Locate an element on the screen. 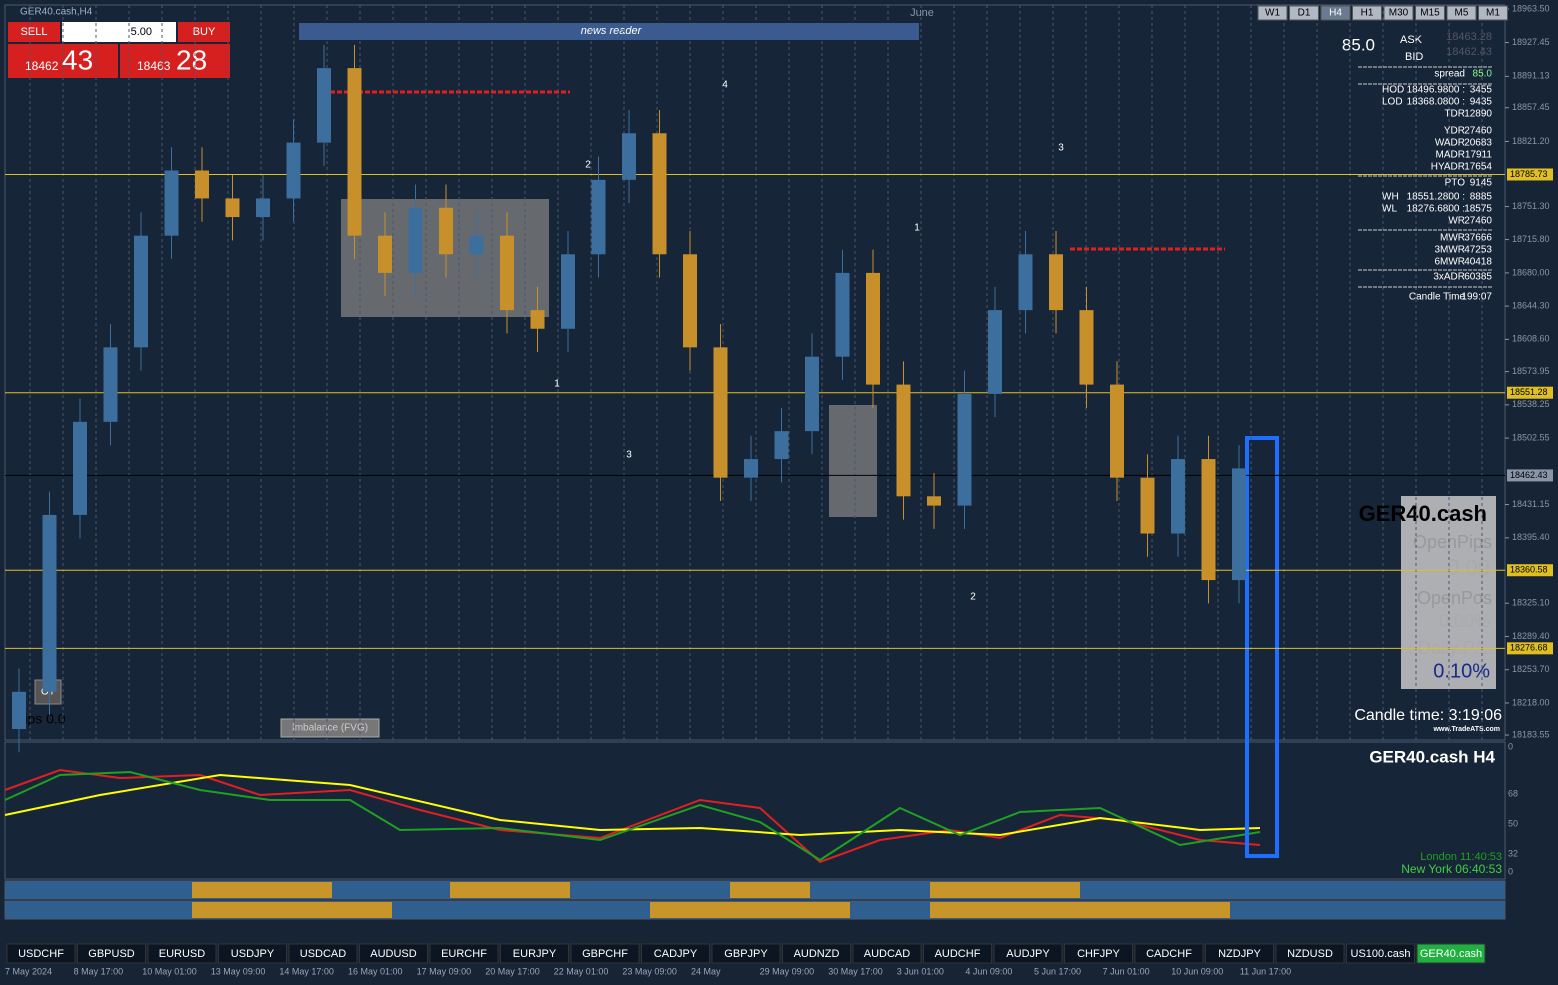 The width and height of the screenshot is (1558, 985). buy-button is located at coordinates (204, 32).